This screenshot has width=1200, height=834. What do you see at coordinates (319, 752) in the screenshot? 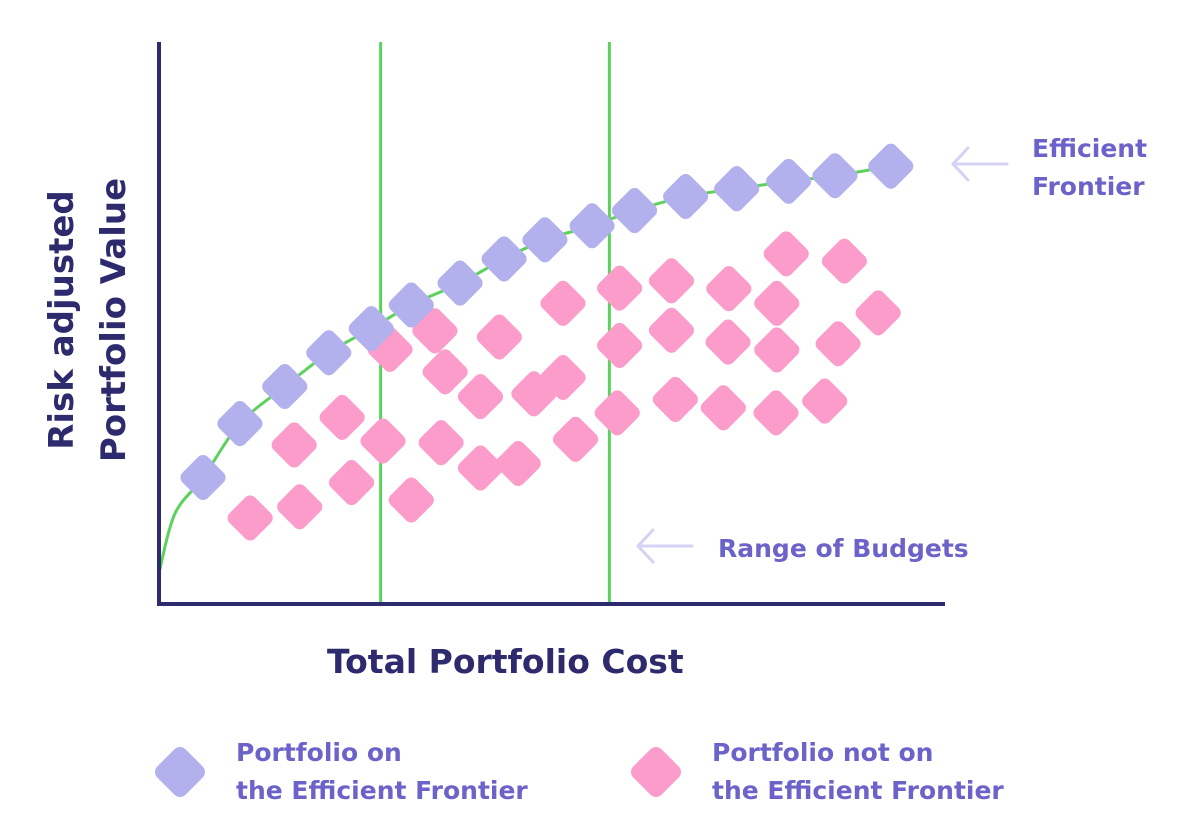
I see `legend-label-on-frontier-line1: Portfolio on` at bounding box center [319, 752].